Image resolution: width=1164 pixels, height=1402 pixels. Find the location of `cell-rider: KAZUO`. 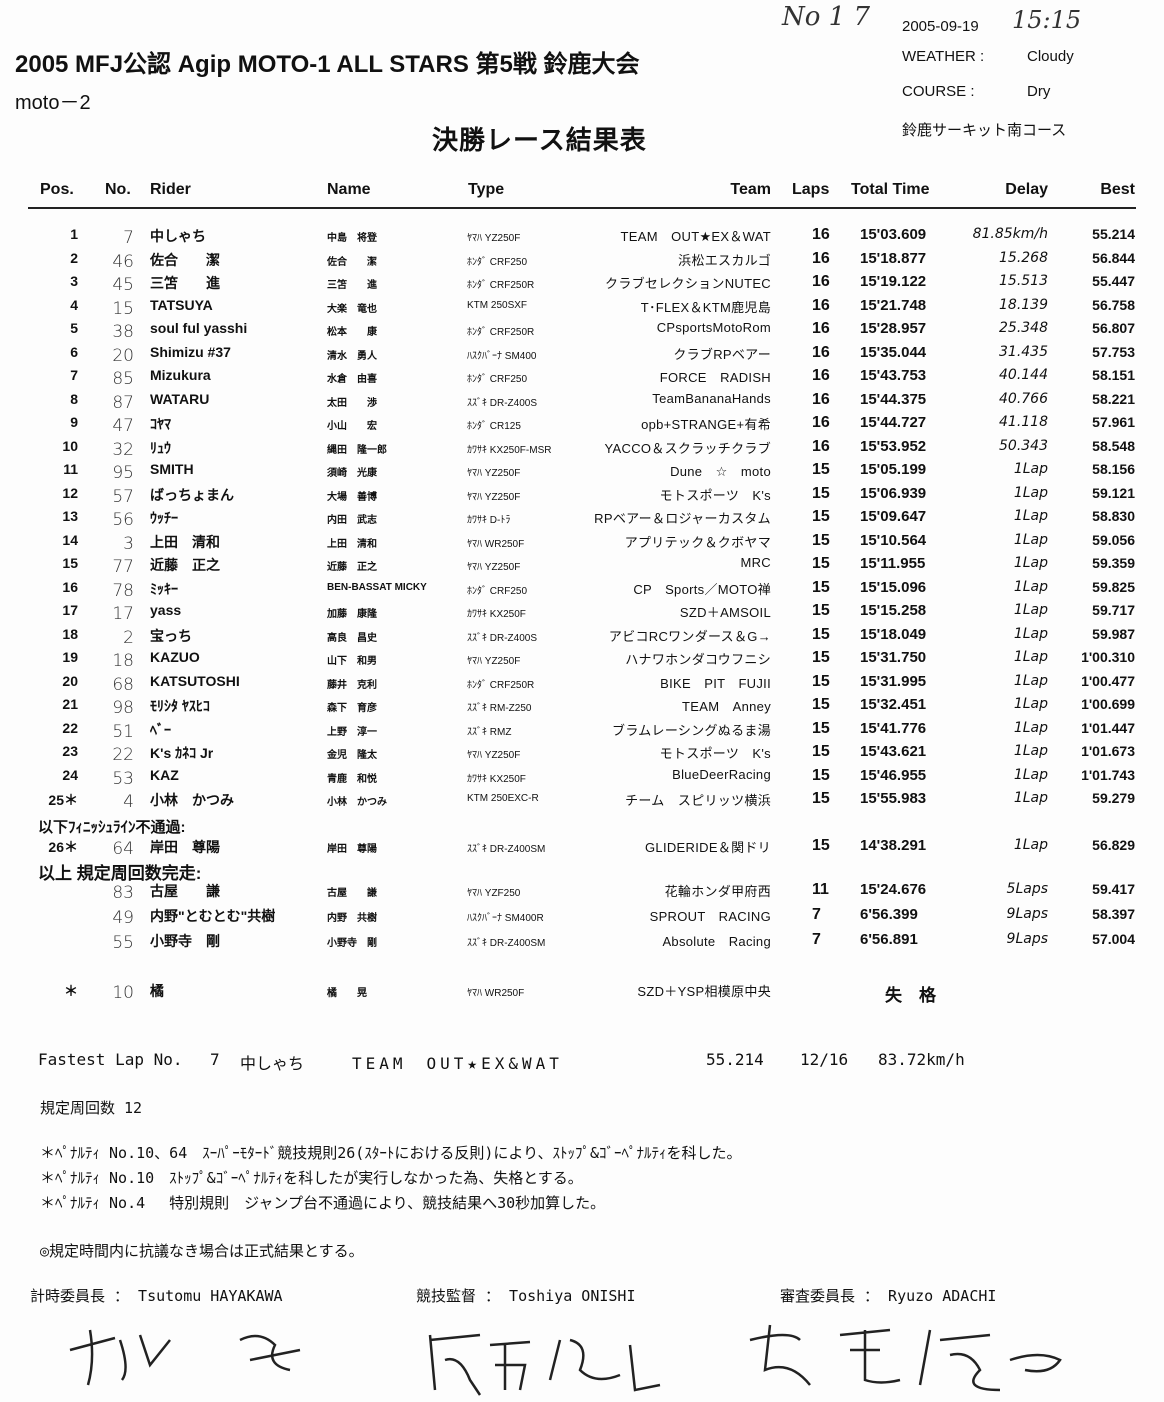

cell-rider: KAZUO is located at coordinates (175, 657).